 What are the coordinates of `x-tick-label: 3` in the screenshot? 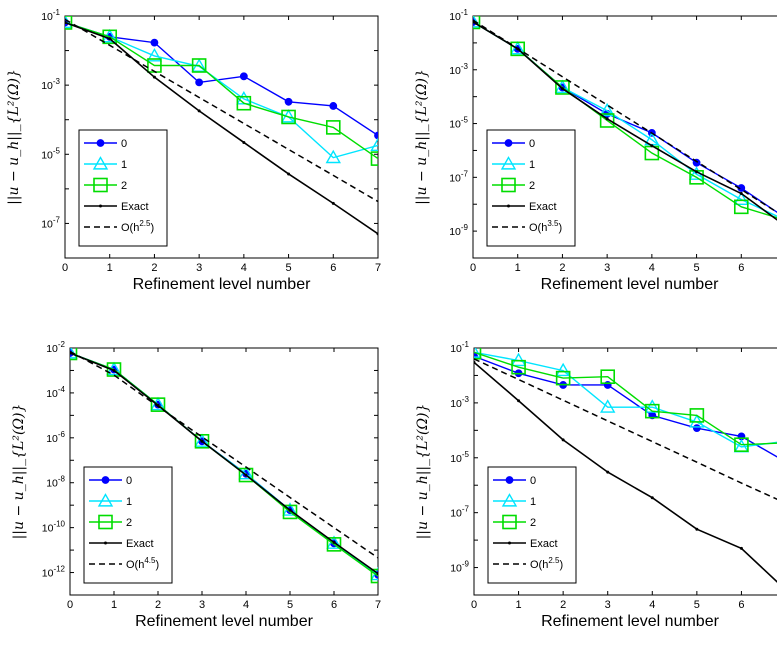 It's located at (607, 268).